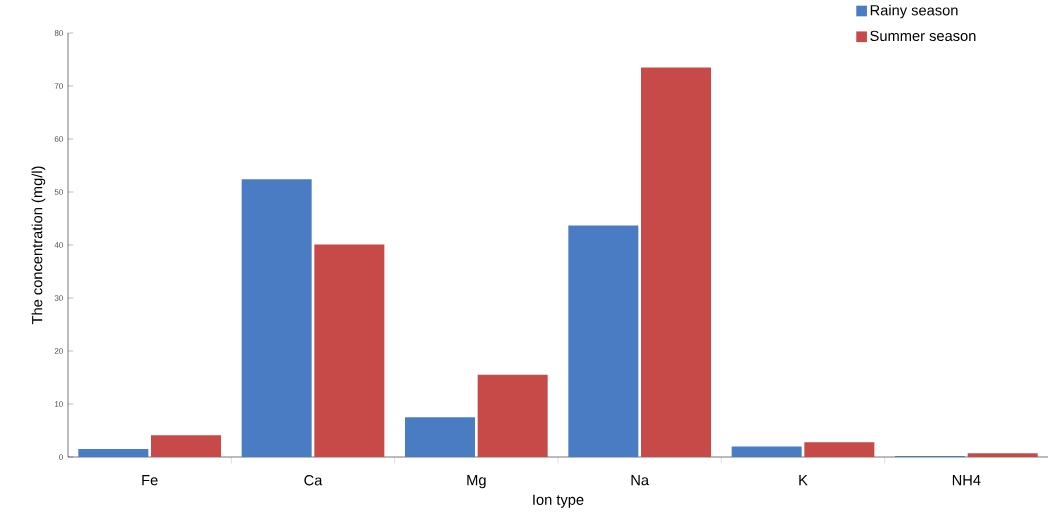 The image size is (1053, 529). What do you see at coordinates (476, 482) in the screenshot?
I see `x-tick-label: Mg` at bounding box center [476, 482].